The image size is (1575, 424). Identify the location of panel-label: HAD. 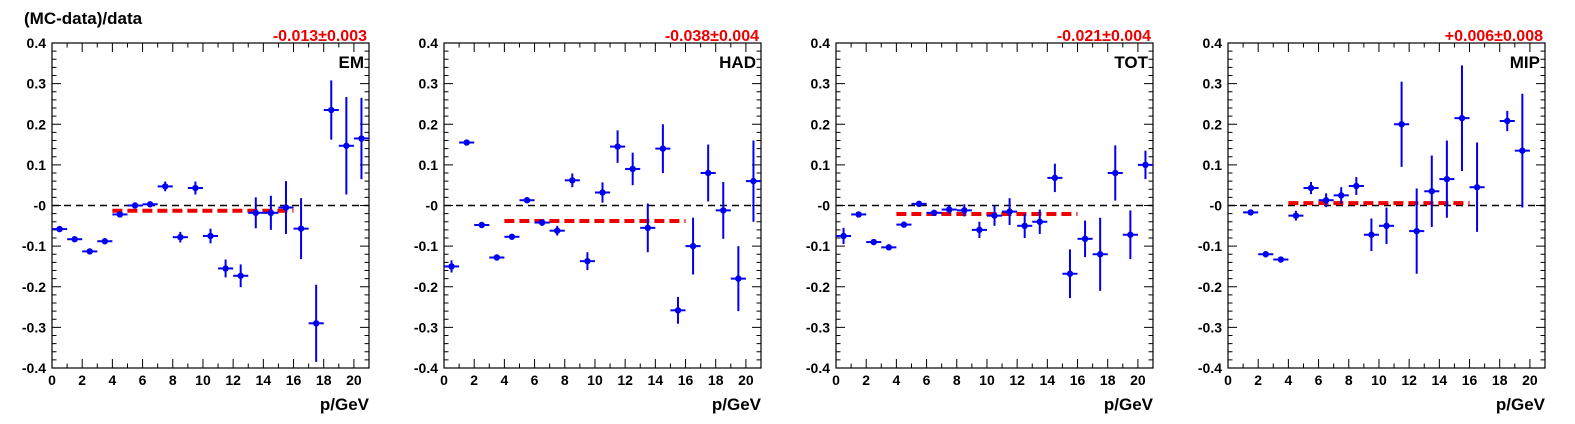
(737, 62).